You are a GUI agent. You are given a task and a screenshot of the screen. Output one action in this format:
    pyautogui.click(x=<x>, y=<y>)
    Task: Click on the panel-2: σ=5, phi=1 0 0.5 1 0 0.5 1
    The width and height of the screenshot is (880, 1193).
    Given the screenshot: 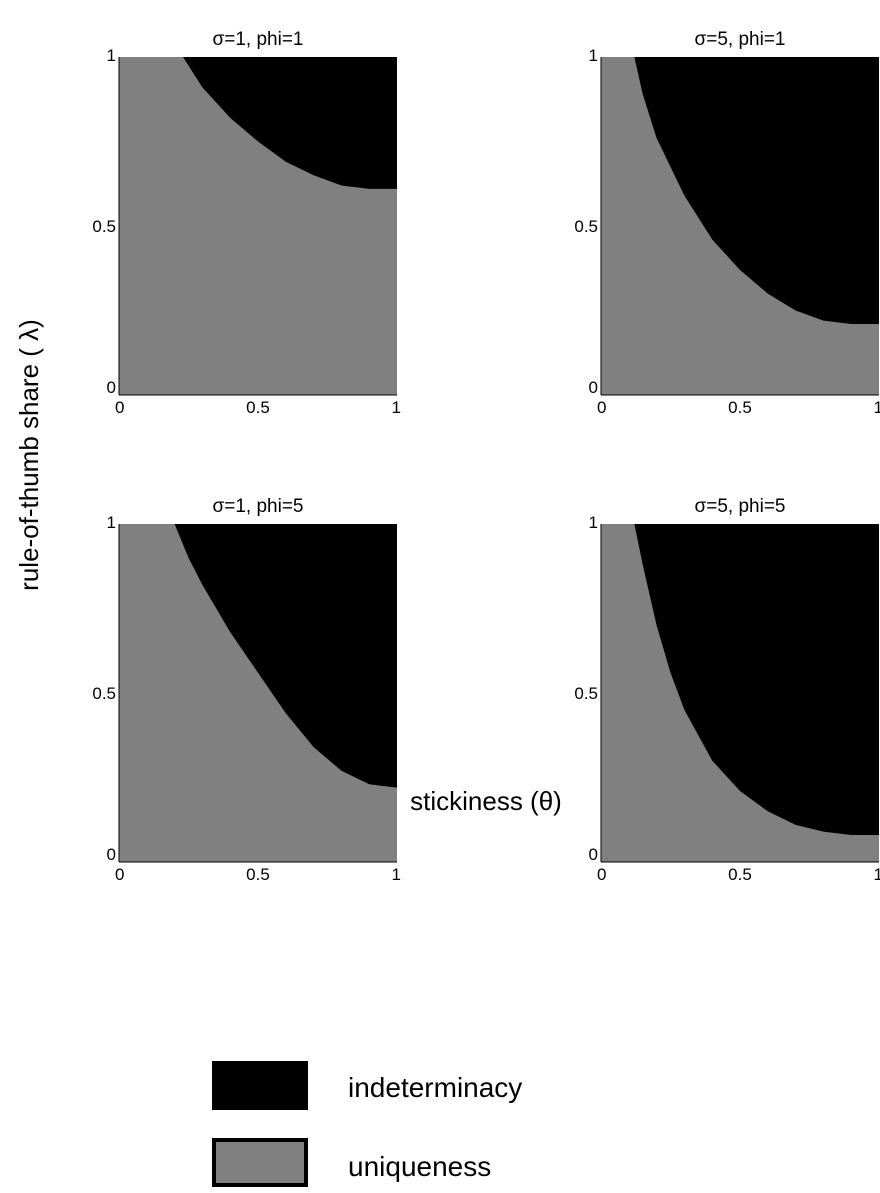 What is the action you would take?
    pyautogui.click(x=727, y=223)
    